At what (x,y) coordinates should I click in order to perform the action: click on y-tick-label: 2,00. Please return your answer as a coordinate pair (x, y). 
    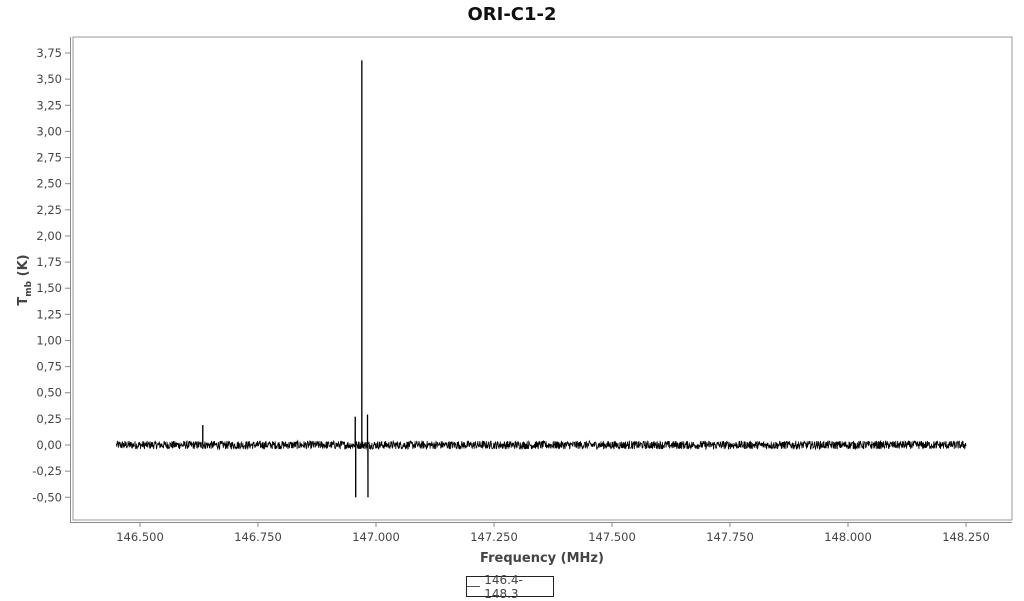
    Looking at the image, I should click on (49, 236).